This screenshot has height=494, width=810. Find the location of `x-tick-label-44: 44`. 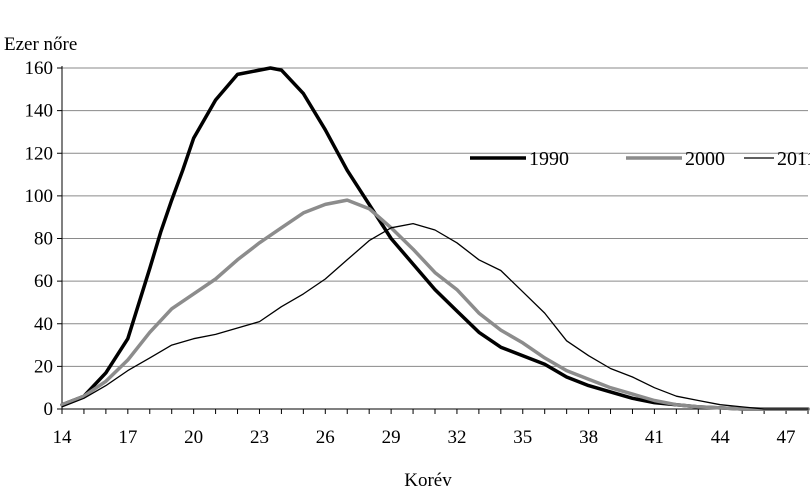

x-tick-label-44: 44 is located at coordinates (721, 437).